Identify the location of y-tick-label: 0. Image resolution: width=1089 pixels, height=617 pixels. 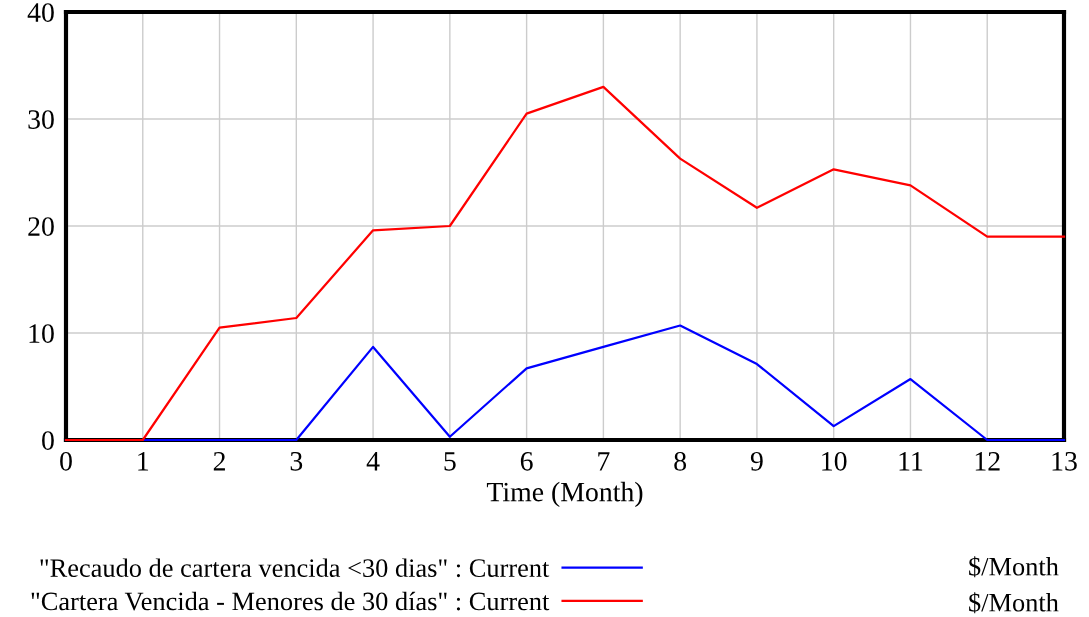
(48, 440).